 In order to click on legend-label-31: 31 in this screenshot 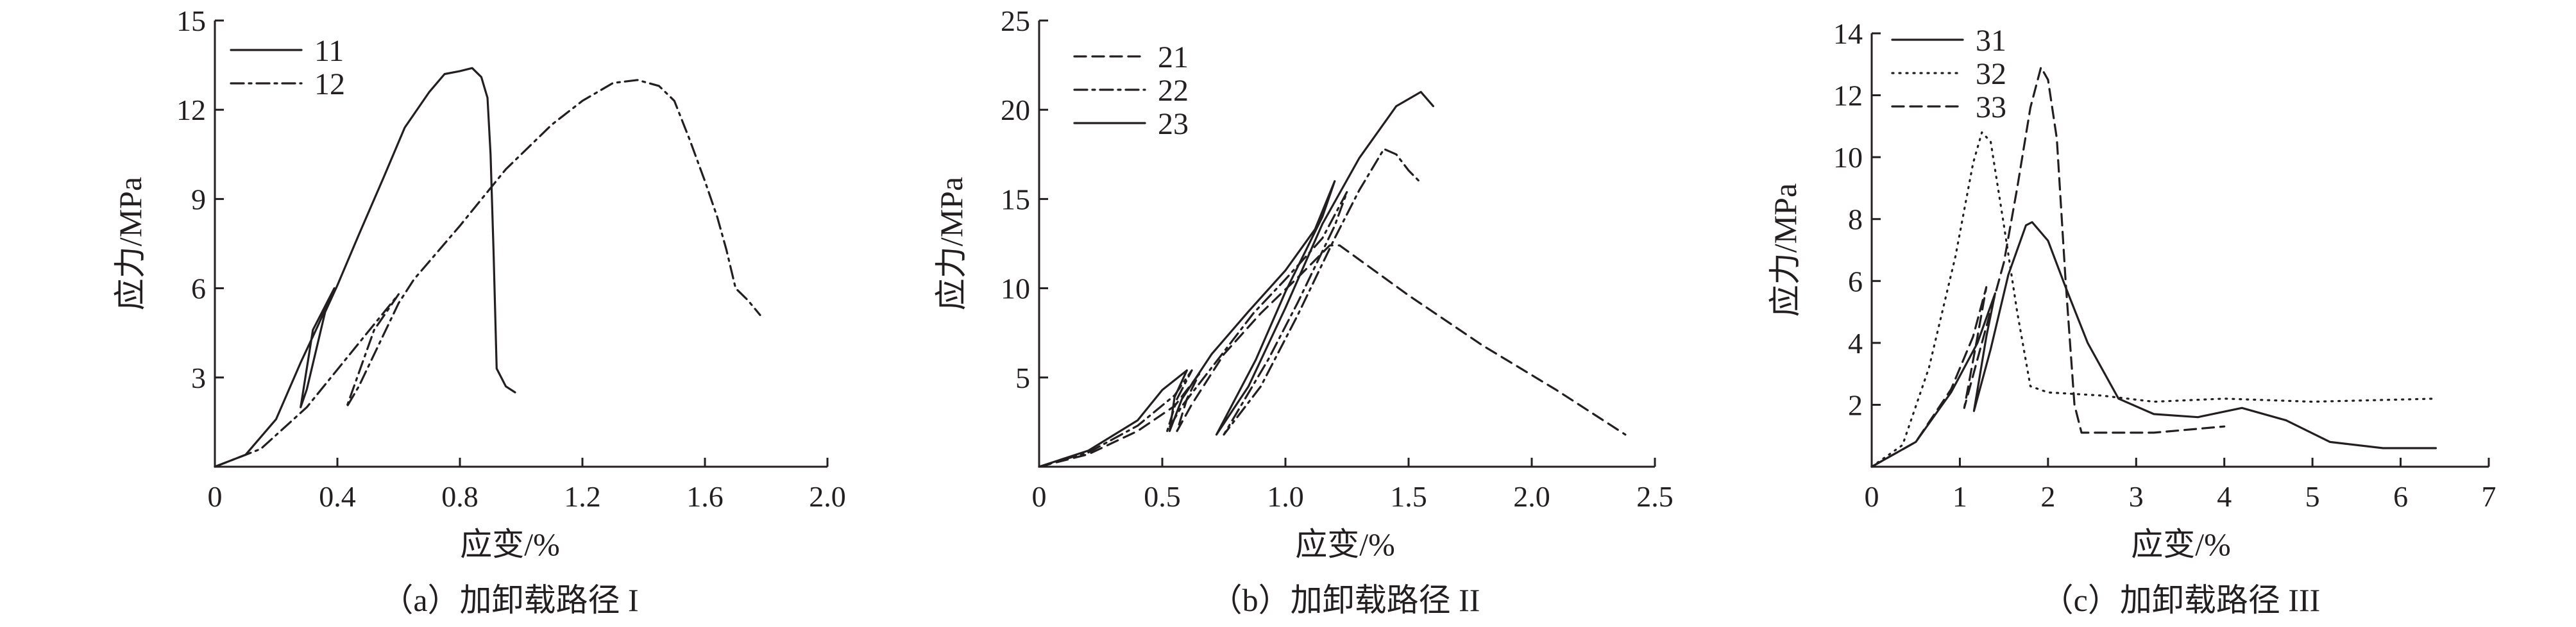, I will do `click(1991, 41)`.